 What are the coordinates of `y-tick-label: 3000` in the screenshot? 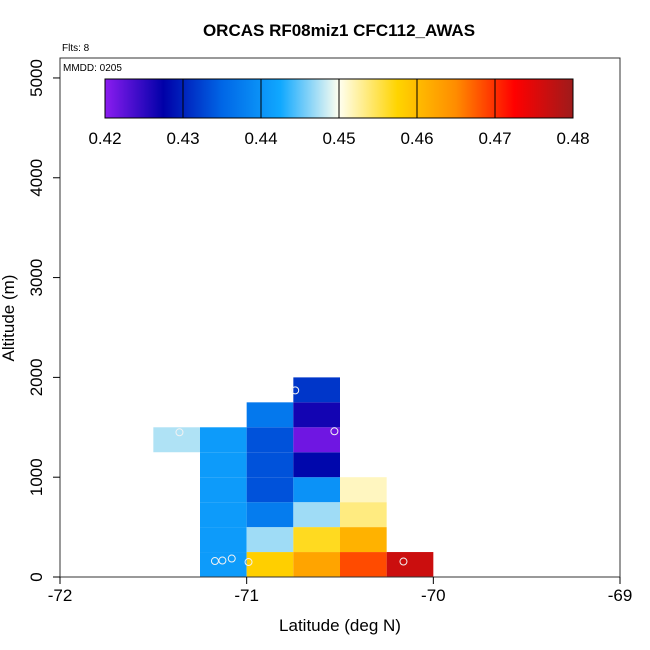 It's located at (36, 278).